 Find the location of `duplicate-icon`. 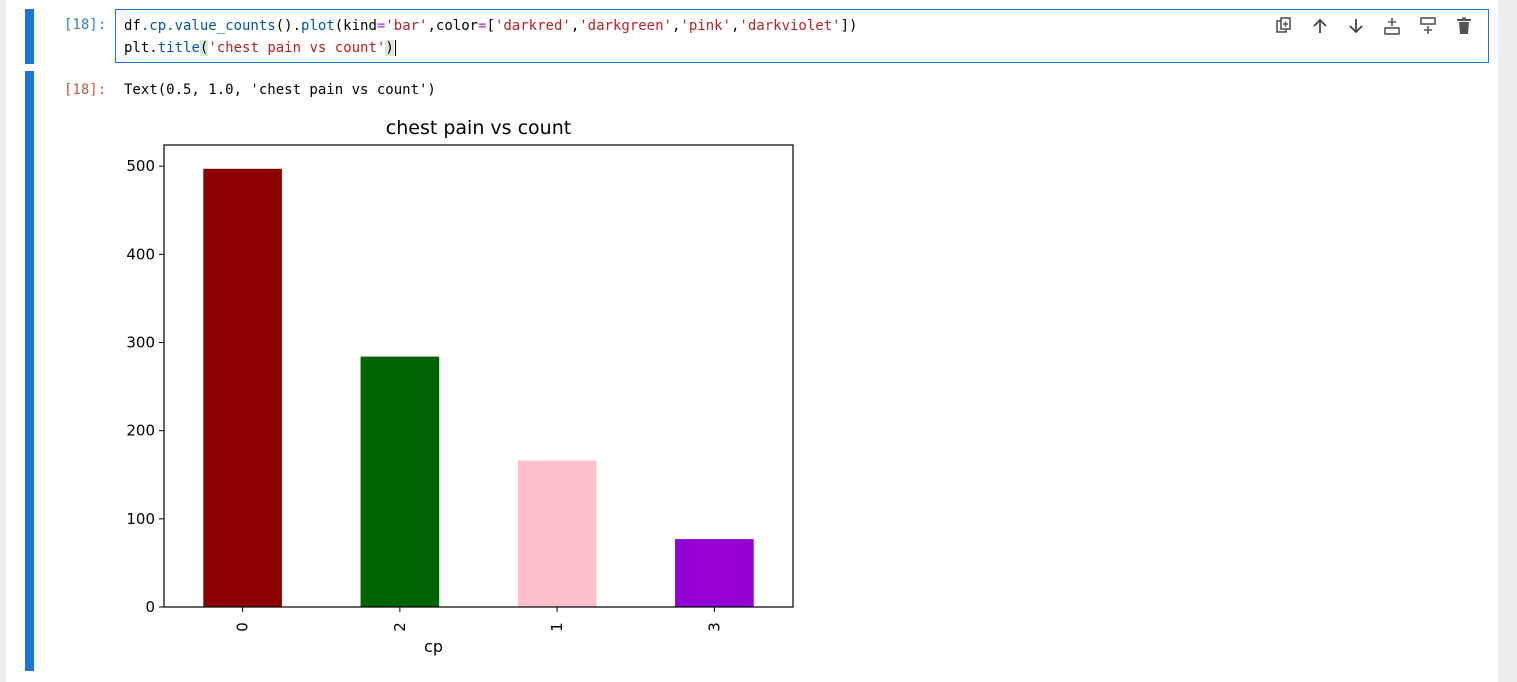

duplicate-icon is located at coordinates (1283, 25).